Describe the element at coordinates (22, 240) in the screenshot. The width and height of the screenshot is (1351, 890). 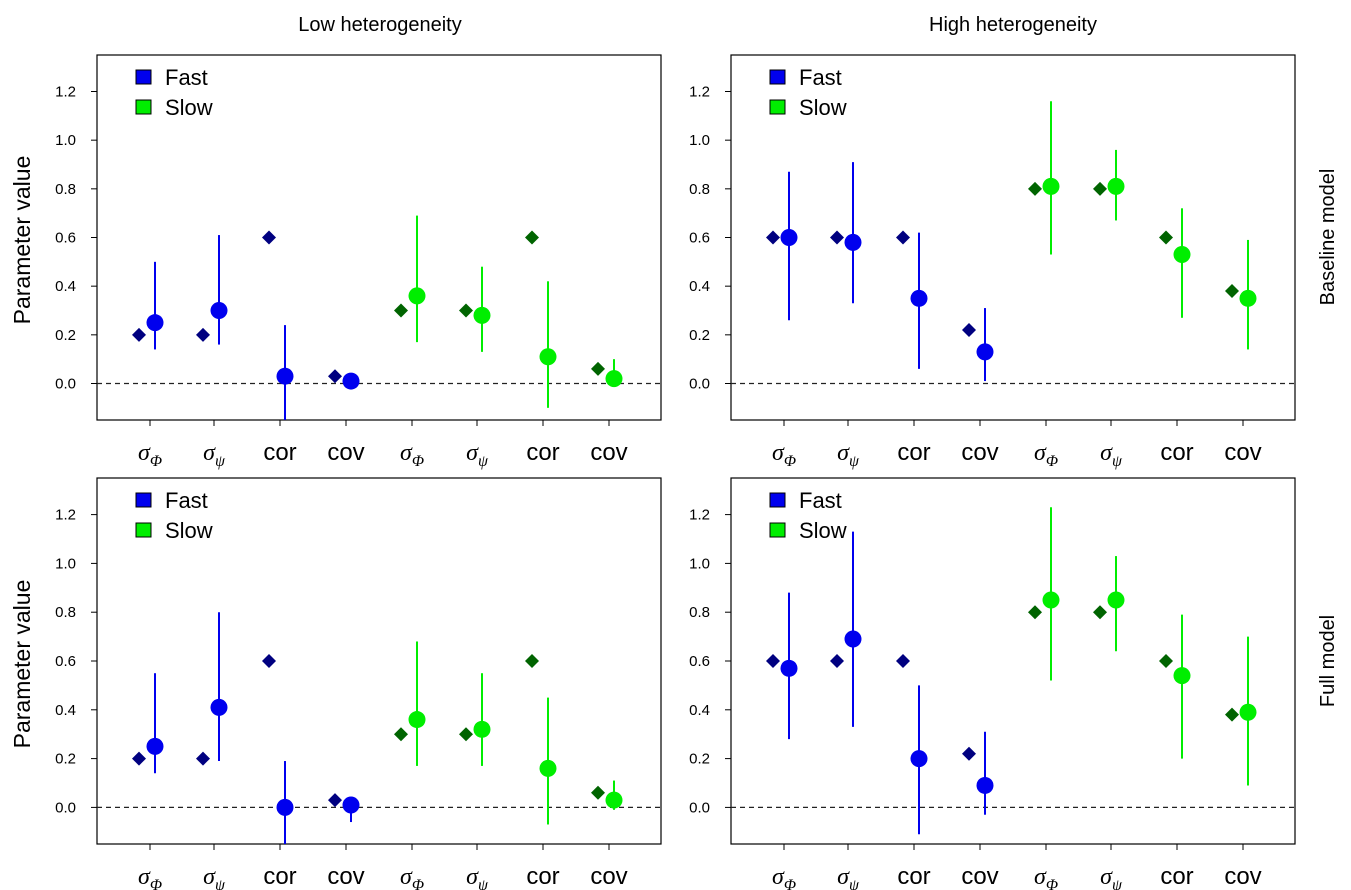
I see `y-axis-label-top: Parameter value` at that location.